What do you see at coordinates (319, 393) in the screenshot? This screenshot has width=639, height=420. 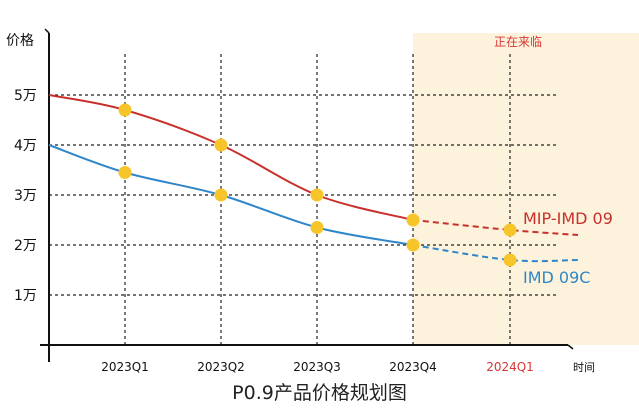 I see `chart-title: P0.9产品价格规划图` at bounding box center [319, 393].